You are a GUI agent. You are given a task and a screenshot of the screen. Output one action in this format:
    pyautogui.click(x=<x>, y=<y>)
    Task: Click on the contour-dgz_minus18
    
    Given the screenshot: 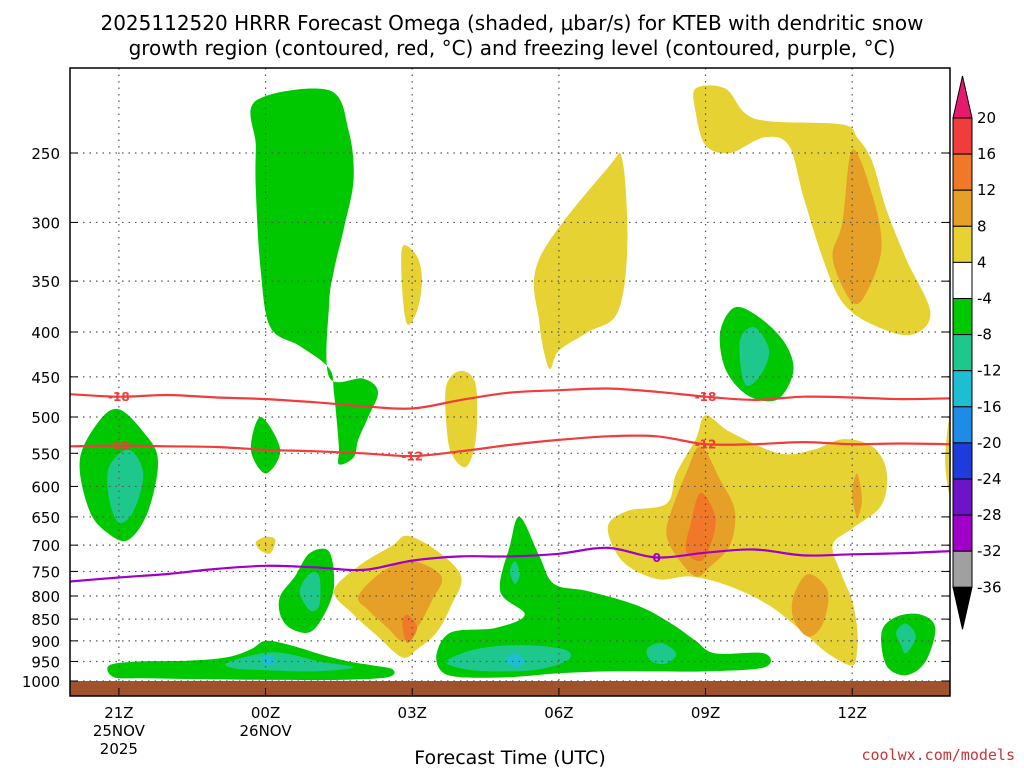 What is the action you would take?
    pyautogui.click(x=510, y=398)
    